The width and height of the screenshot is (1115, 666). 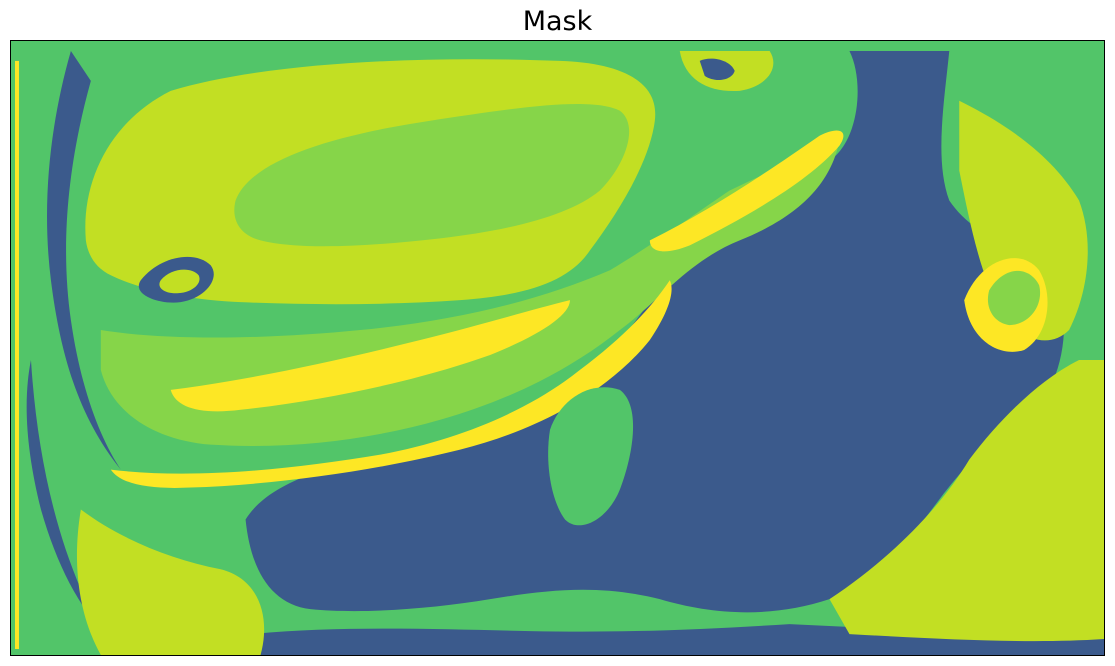 I want to click on region-green-center, so click(x=591, y=456).